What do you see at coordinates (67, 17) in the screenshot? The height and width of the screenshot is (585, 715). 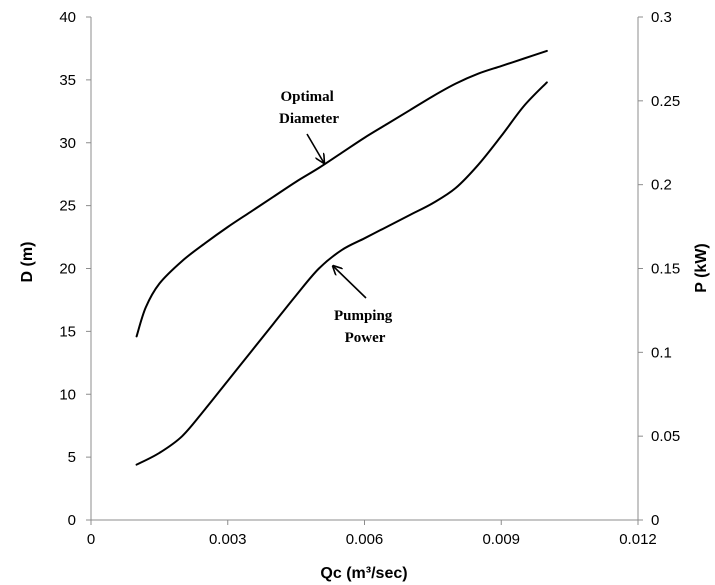 I see `left-y-tick-label: 40` at bounding box center [67, 17].